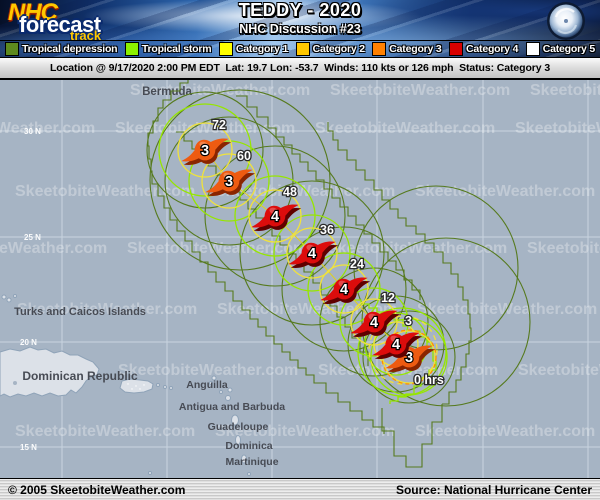  I want to click on hurricane-symbol-48: 4, so click(276, 218).